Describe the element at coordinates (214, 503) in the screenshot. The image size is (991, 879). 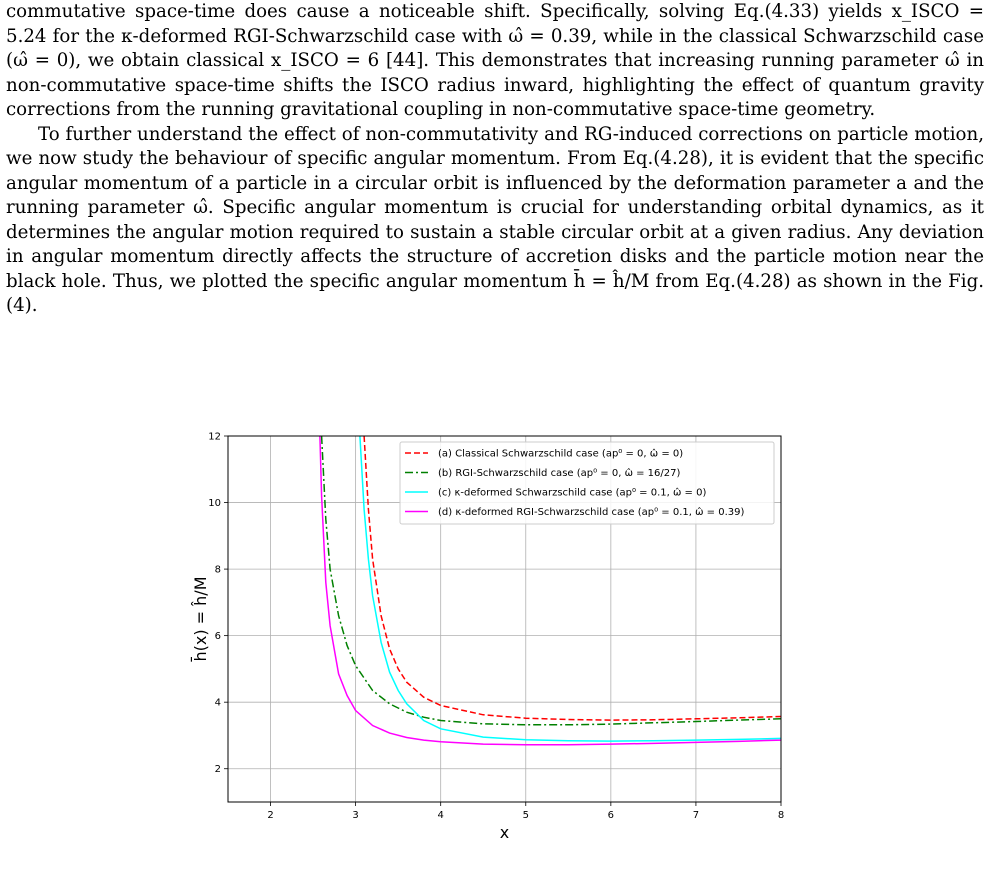
I see `y-tick-label: 10` at that location.